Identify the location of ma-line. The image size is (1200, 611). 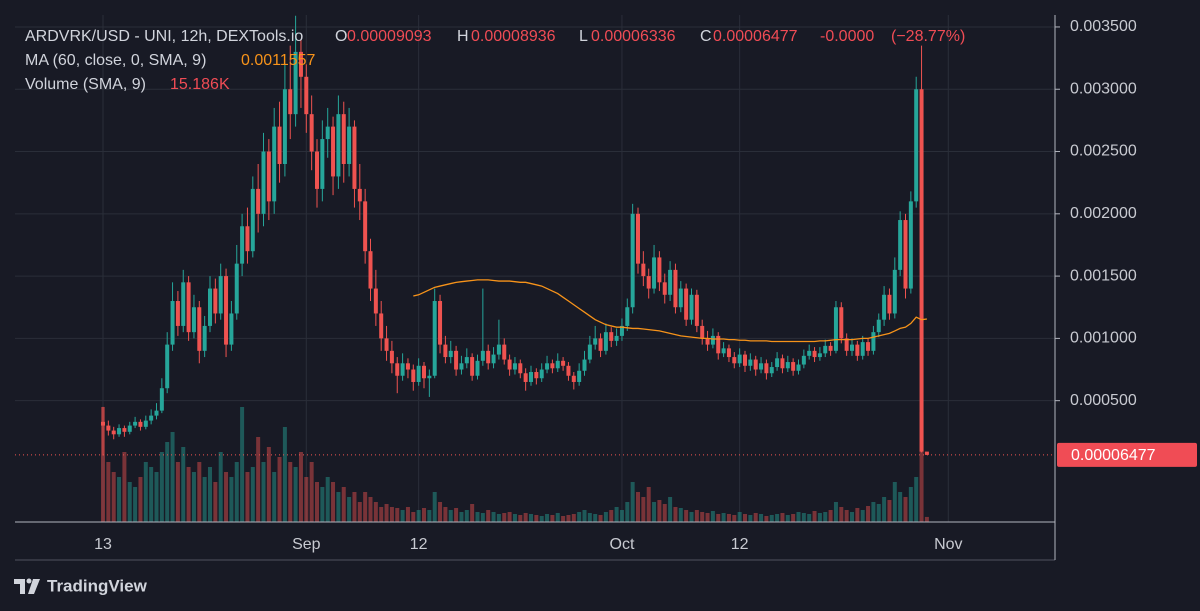
(670, 311).